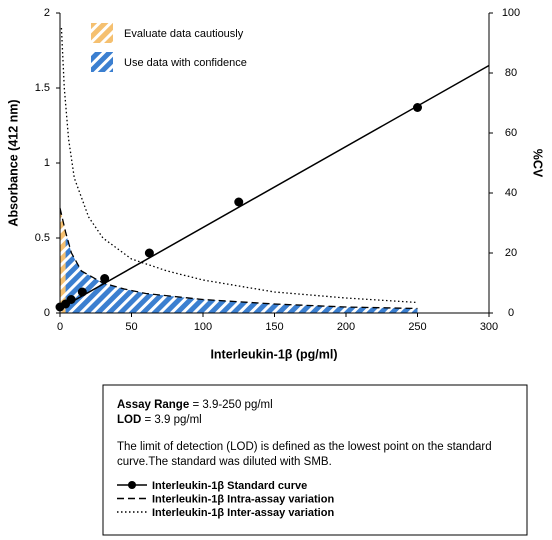 This screenshot has width=552, height=540. What do you see at coordinates (131, 327) in the screenshot?
I see `x-tick-label: 50` at bounding box center [131, 327].